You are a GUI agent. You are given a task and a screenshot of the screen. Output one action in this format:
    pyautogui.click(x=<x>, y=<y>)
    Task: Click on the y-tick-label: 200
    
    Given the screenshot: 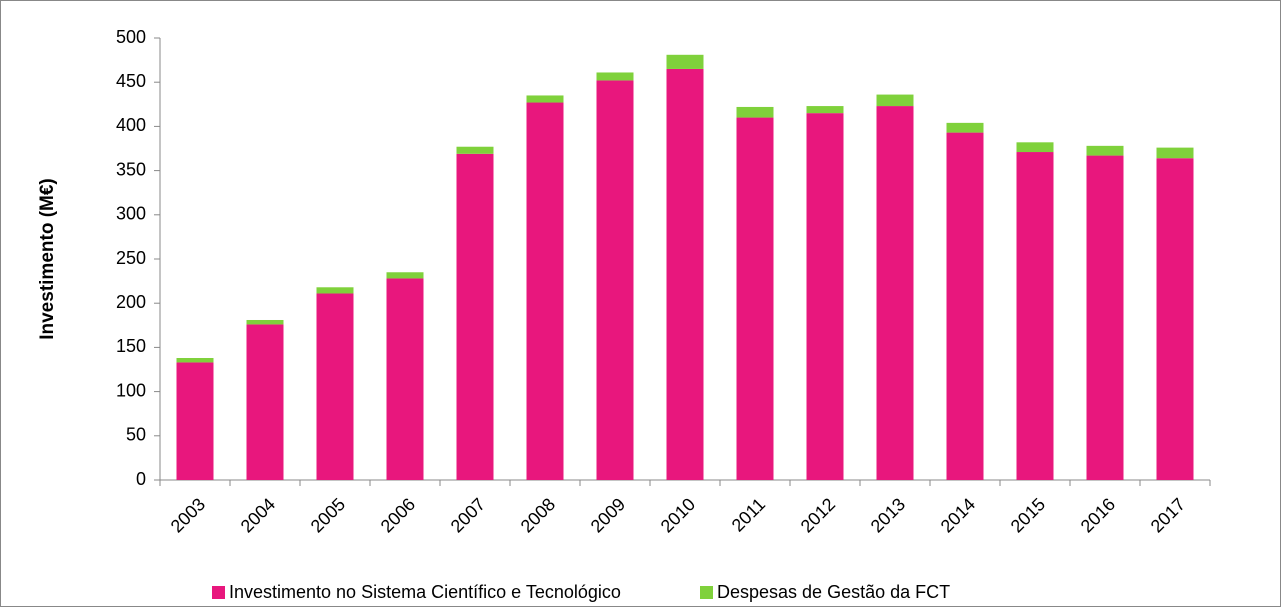 What is the action you would take?
    pyautogui.click(x=131, y=302)
    